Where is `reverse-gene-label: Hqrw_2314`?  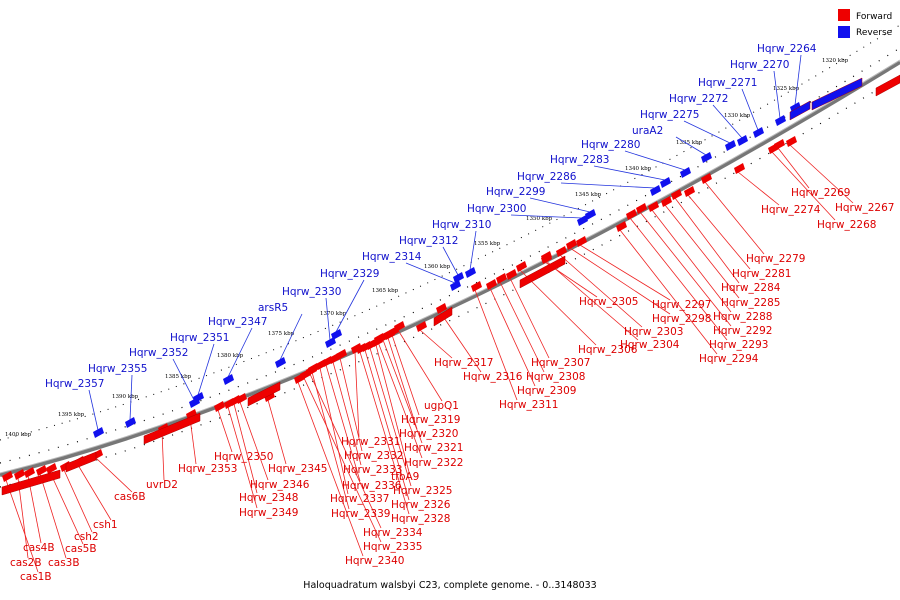
reverse-gene-label: Hqrw_2314 is located at coordinates (392, 257).